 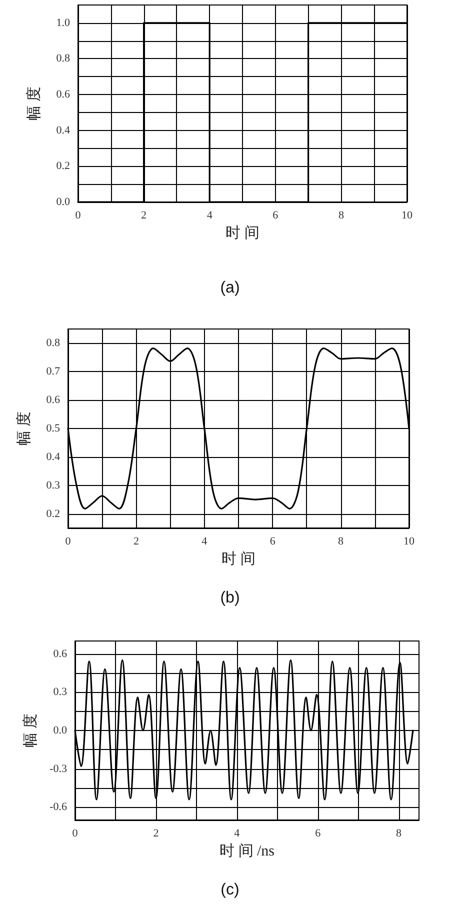 I want to click on y-tick-label: 1.0, so click(x=63, y=22).